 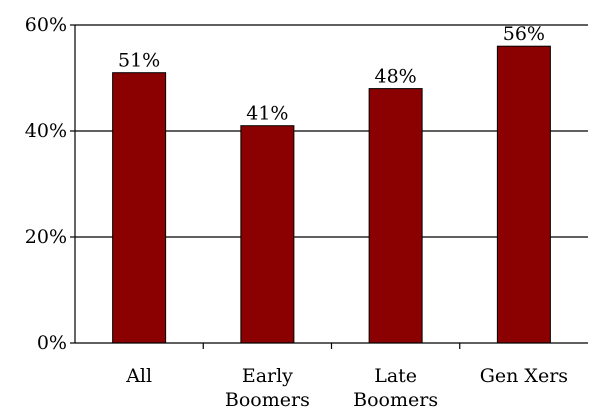 I want to click on y-tick-label: 0%, so click(x=52, y=343).